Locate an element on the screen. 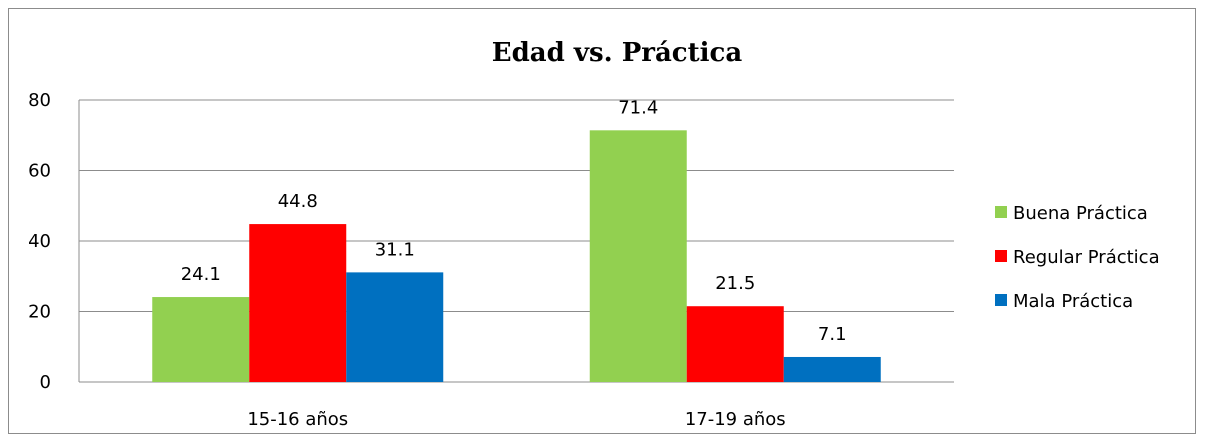 The image size is (1206, 444). data-label: 21.5 is located at coordinates (735, 283).